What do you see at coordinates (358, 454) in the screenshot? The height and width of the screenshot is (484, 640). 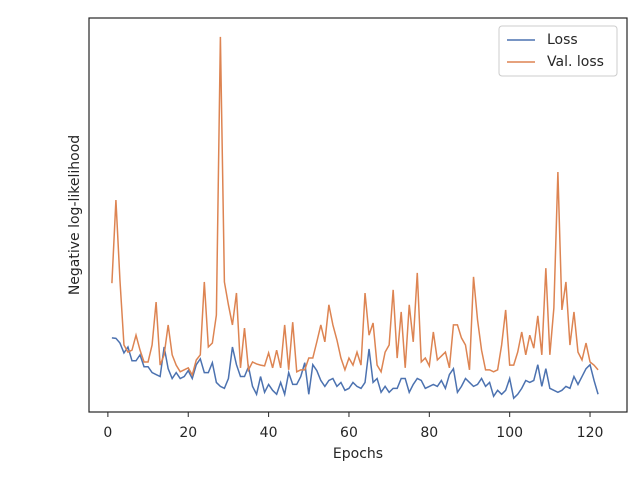 I see `x-axis-label: Epochs` at bounding box center [358, 454].